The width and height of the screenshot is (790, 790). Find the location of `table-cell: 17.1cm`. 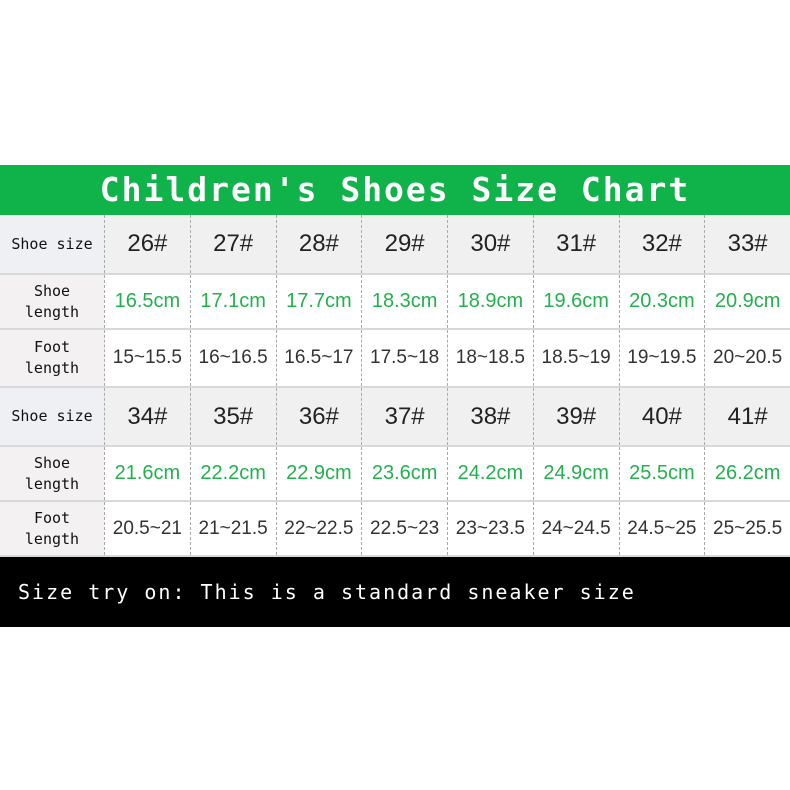

table-cell: 17.1cm is located at coordinates (232, 301).